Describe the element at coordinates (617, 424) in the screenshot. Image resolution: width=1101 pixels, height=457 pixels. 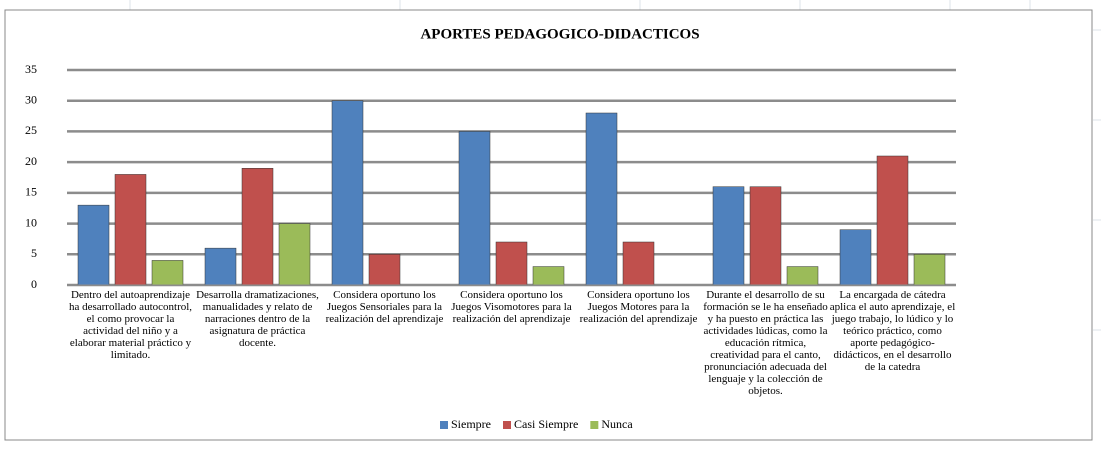
I see `legend-label: Nunca` at that location.